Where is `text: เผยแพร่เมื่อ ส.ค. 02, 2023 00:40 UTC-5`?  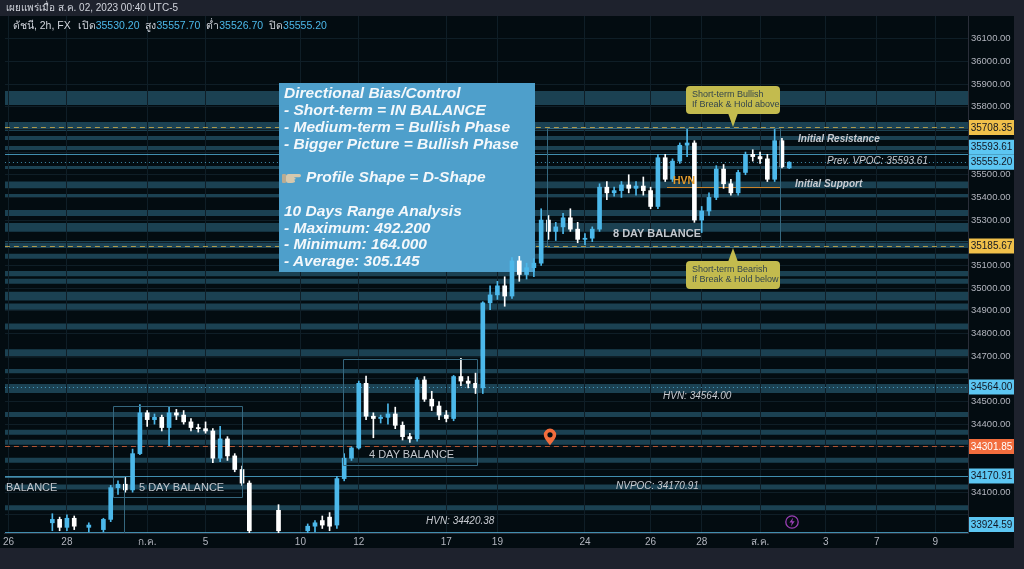 text: เผยแพร่เมื่อ ส.ค. 02, 2023 00:40 UTC-5 is located at coordinates (92, 6).